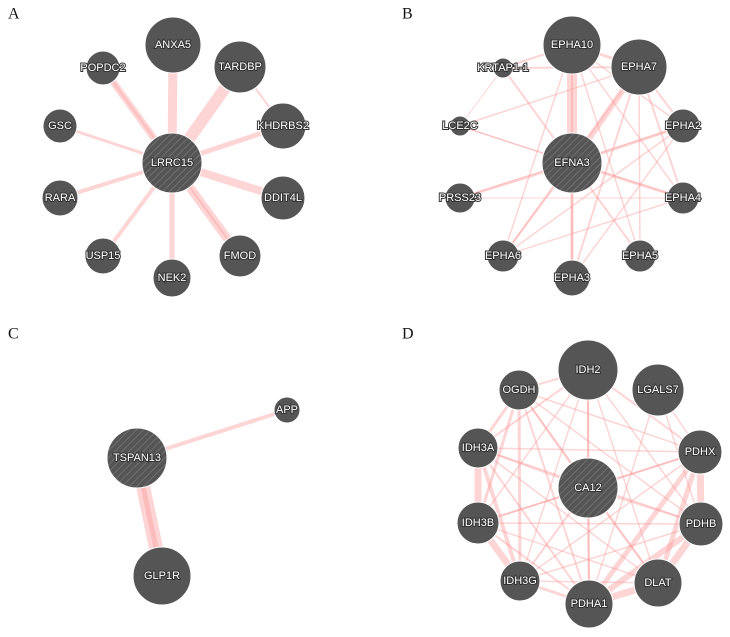 The image size is (730, 637). Describe the element at coordinates (60, 126) in the screenshot. I see `node-label: GSC` at that location.